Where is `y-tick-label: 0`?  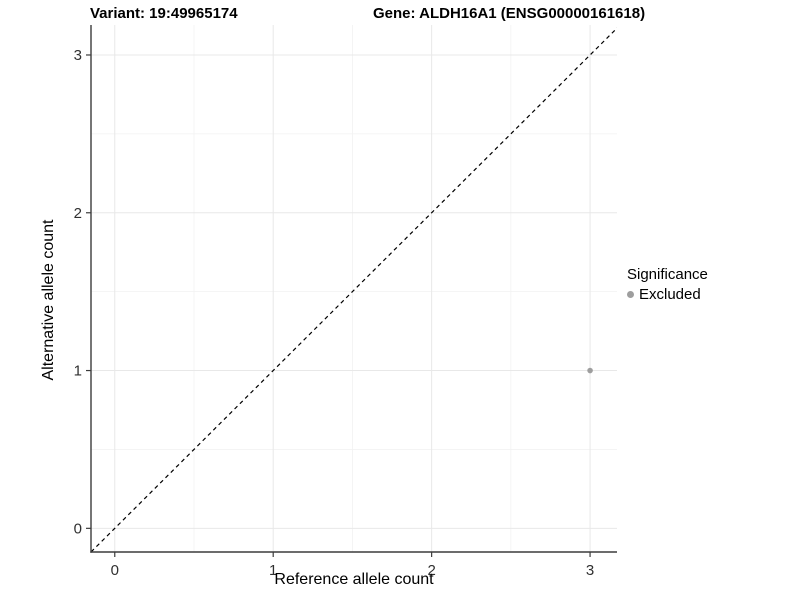
y-tick-label: 0 is located at coordinates (78, 528).